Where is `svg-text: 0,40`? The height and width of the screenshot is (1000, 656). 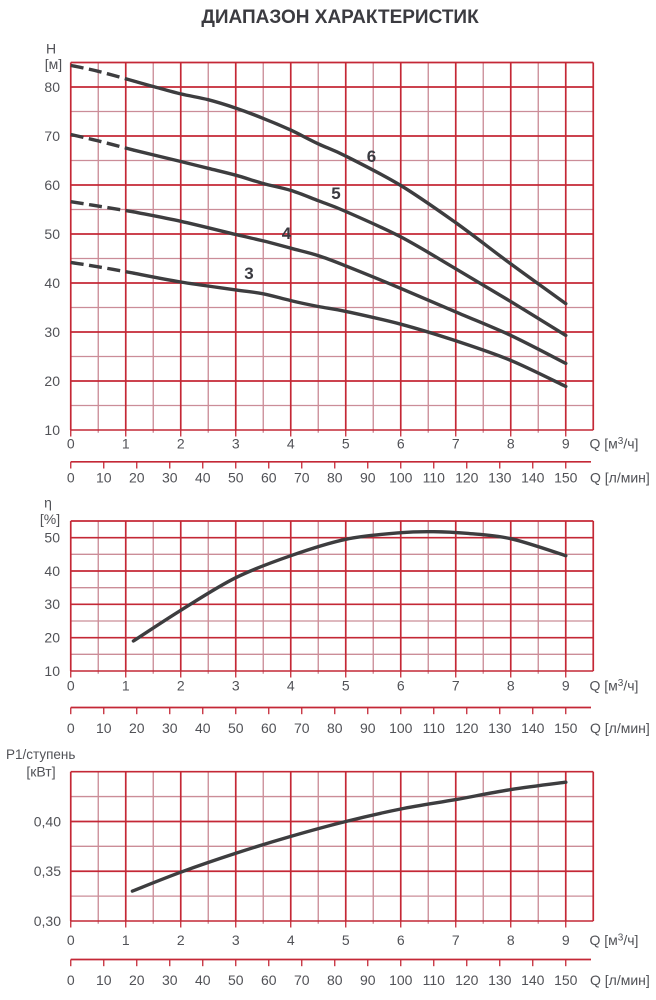 svg-text: 0,40 is located at coordinates (47, 821).